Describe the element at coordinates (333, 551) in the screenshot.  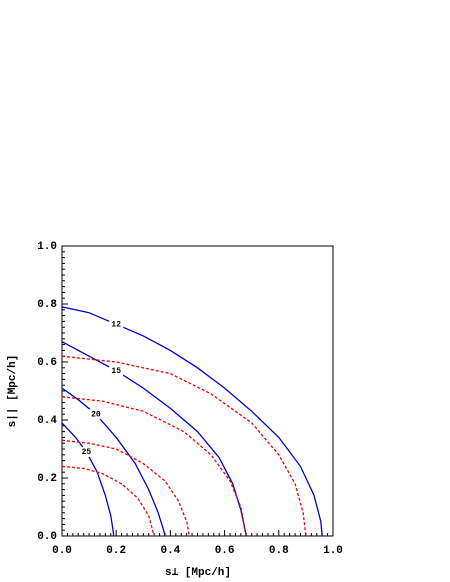
I see `x-tick-label: 1.0` at that location.